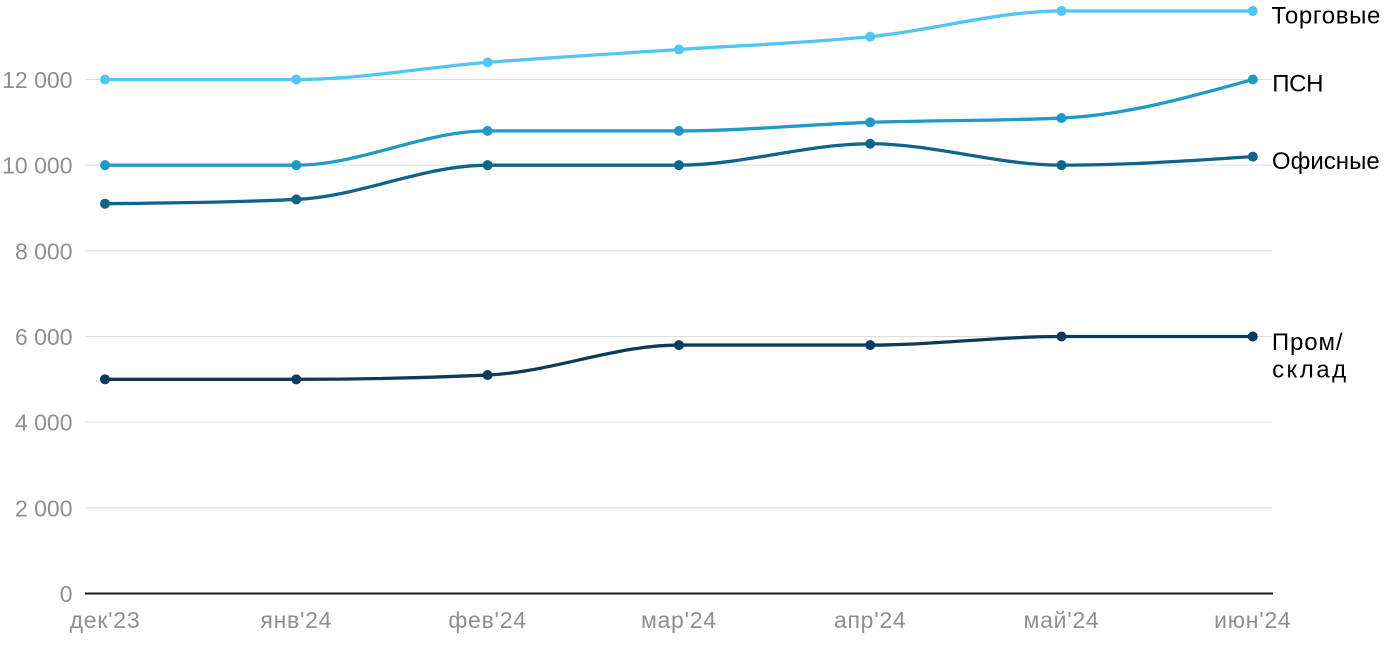  Describe the element at coordinates (1252, 620) in the screenshot. I see `svg-text: июн'24` at that location.